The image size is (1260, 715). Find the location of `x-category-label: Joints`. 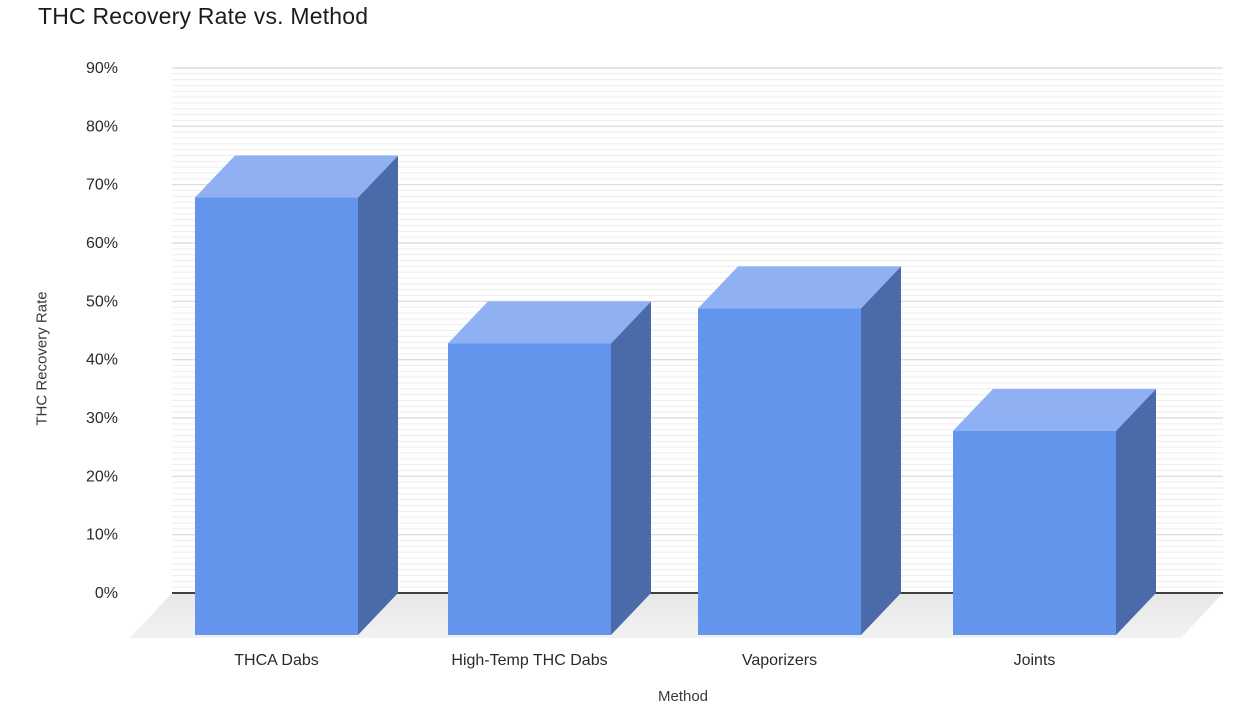

x-category-label: Joints is located at coordinates (1035, 660).